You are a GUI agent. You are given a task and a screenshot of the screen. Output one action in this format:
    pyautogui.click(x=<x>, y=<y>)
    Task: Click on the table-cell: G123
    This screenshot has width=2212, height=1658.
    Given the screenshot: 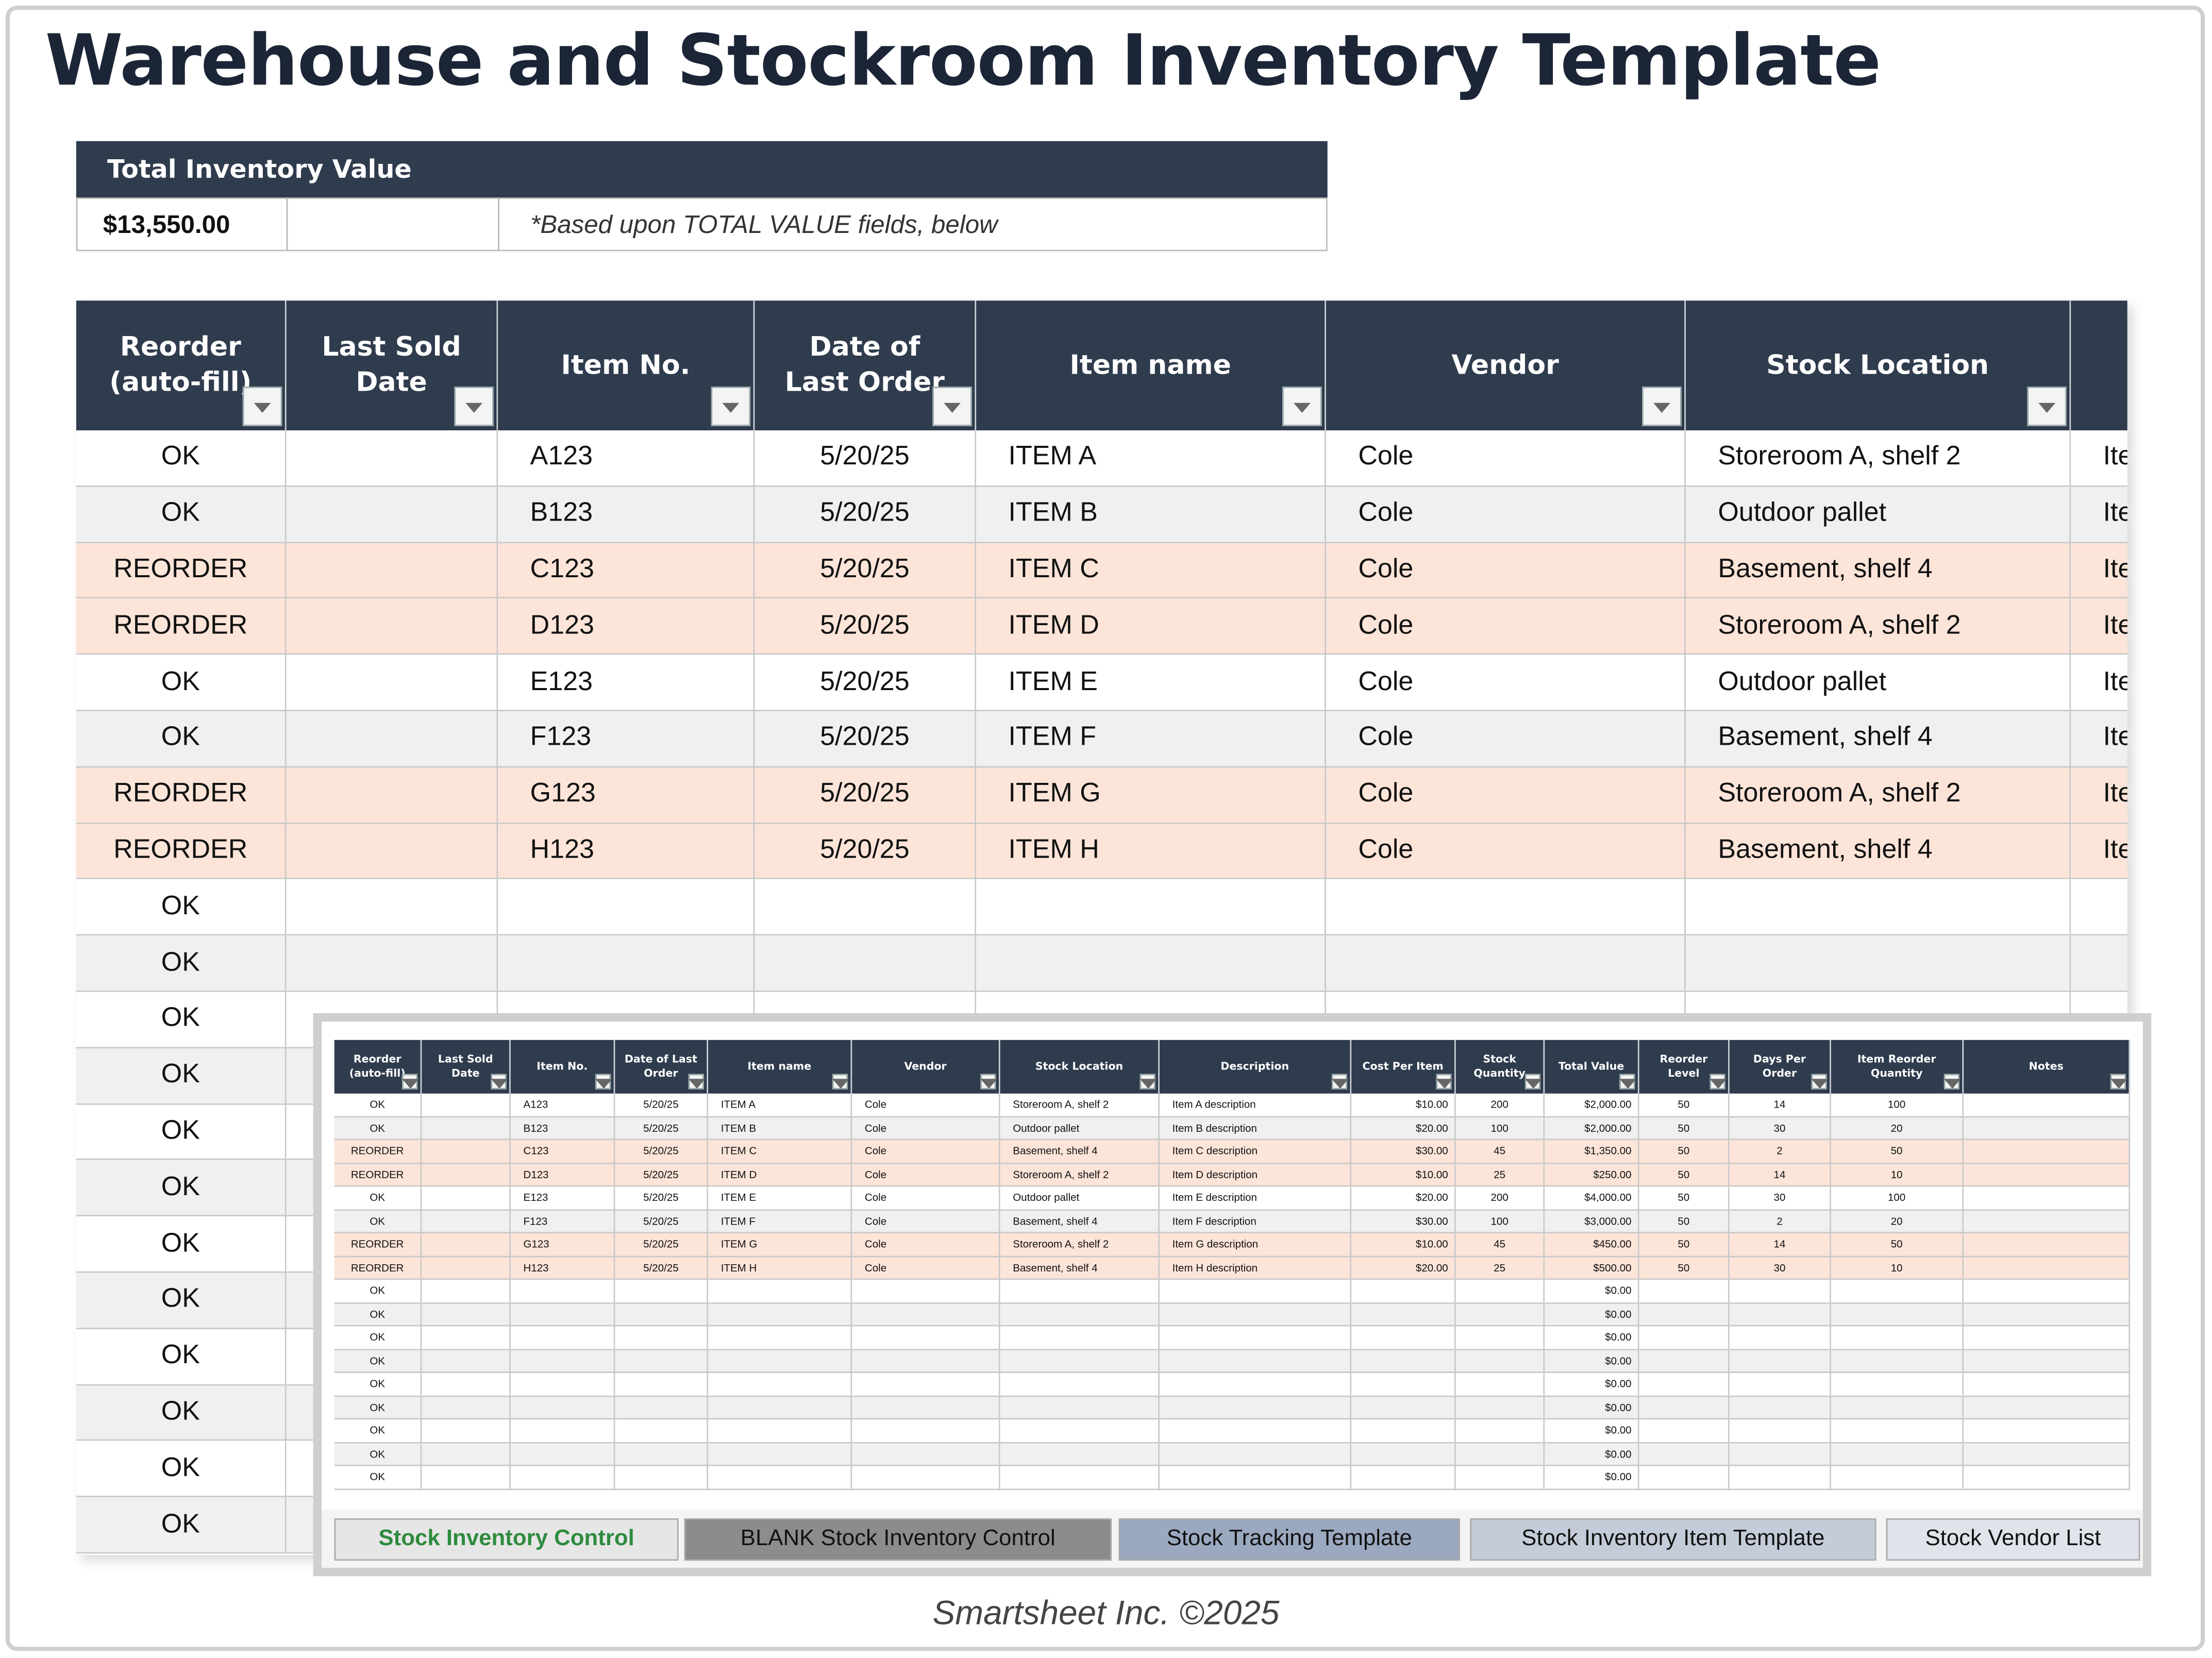 What is the action you would take?
    pyautogui.click(x=626, y=795)
    